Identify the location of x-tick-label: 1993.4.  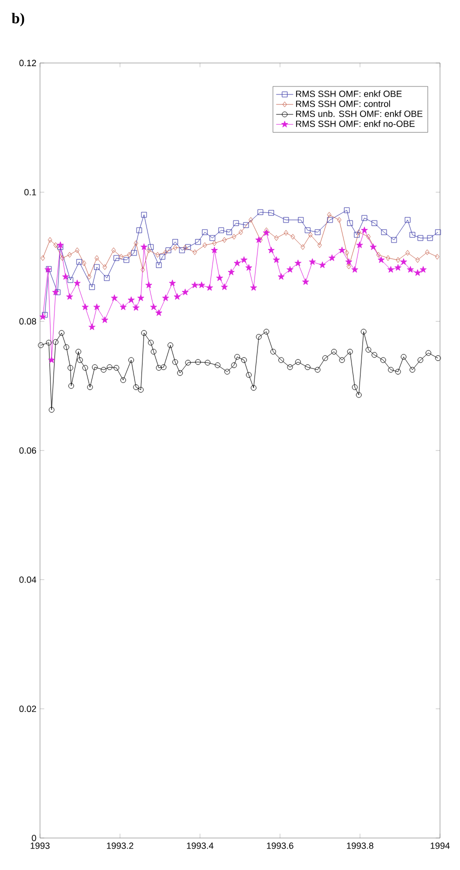
(200, 845).